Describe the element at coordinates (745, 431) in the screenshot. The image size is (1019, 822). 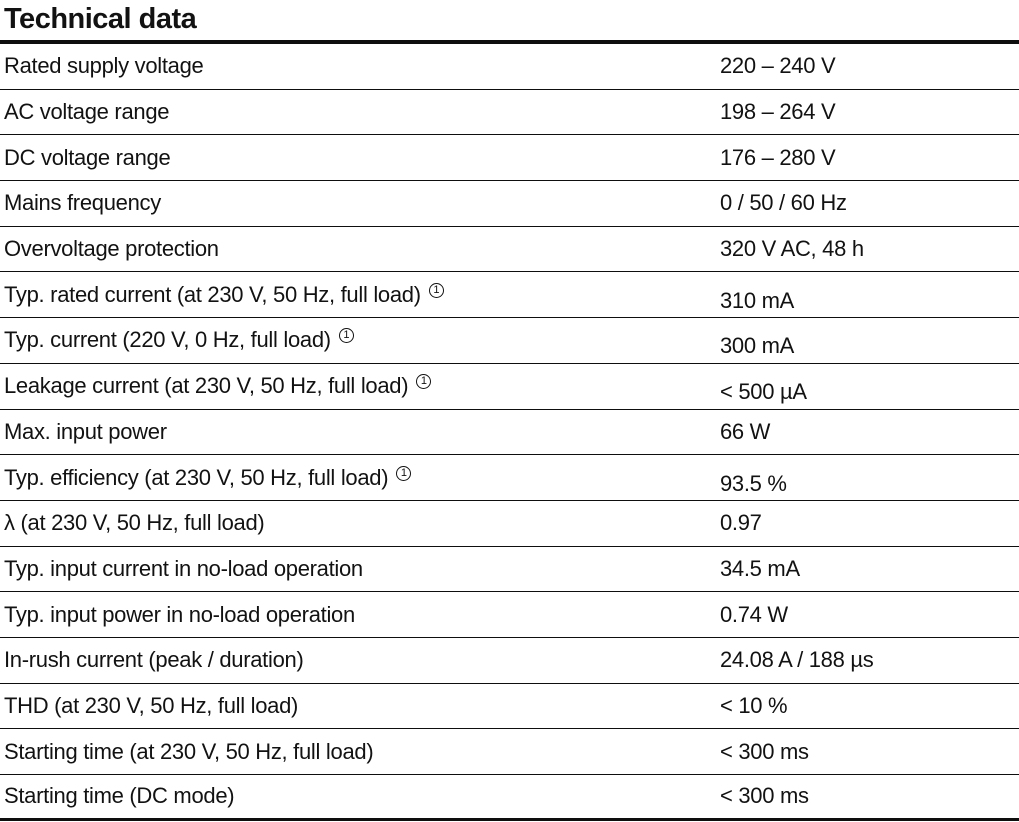
I see `row-value: 66 W` at that location.